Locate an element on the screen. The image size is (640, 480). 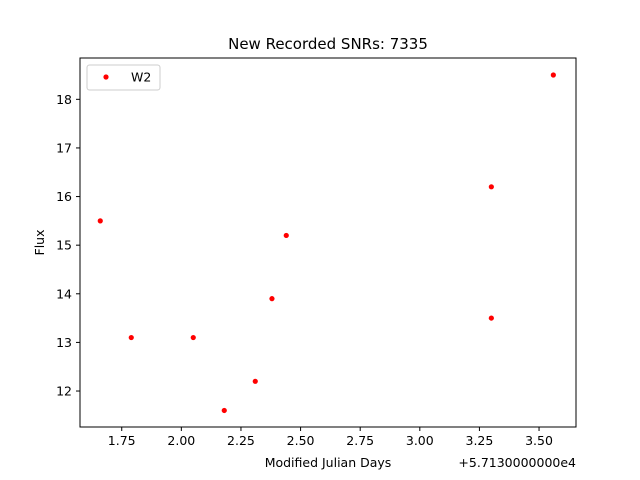
y-tick-label: 14 is located at coordinates (64, 293).